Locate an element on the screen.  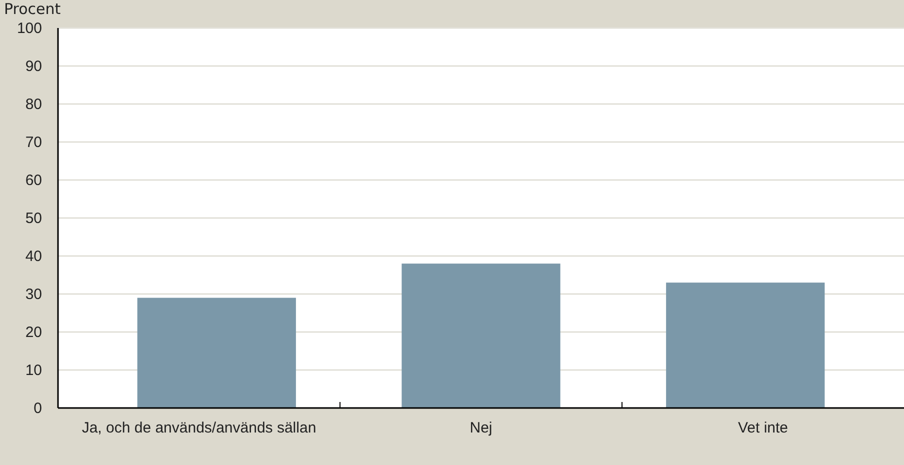
y-tick-label: 40 is located at coordinates (33, 256).